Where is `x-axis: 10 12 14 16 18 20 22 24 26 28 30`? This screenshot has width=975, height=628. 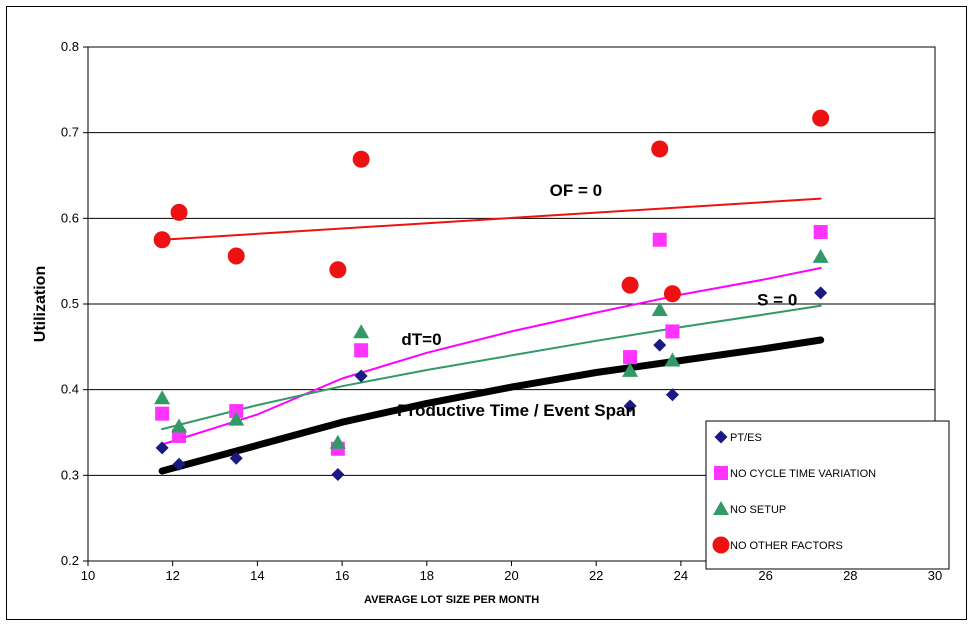
x-axis: 10 12 14 16 18 20 22 24 26 28 30 is located at coordinates (511, 572).